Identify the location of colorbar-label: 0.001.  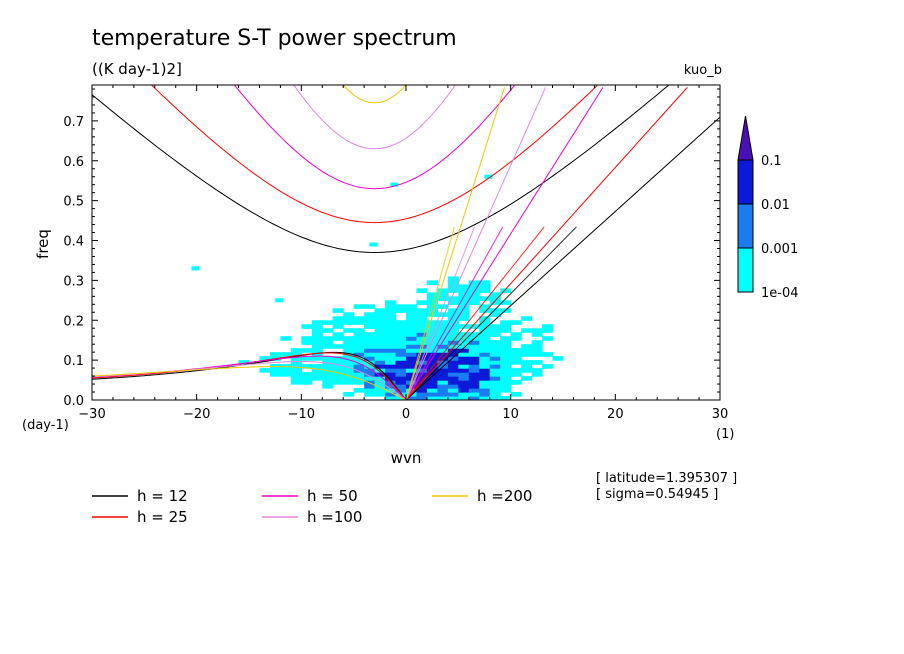
(779, 249).